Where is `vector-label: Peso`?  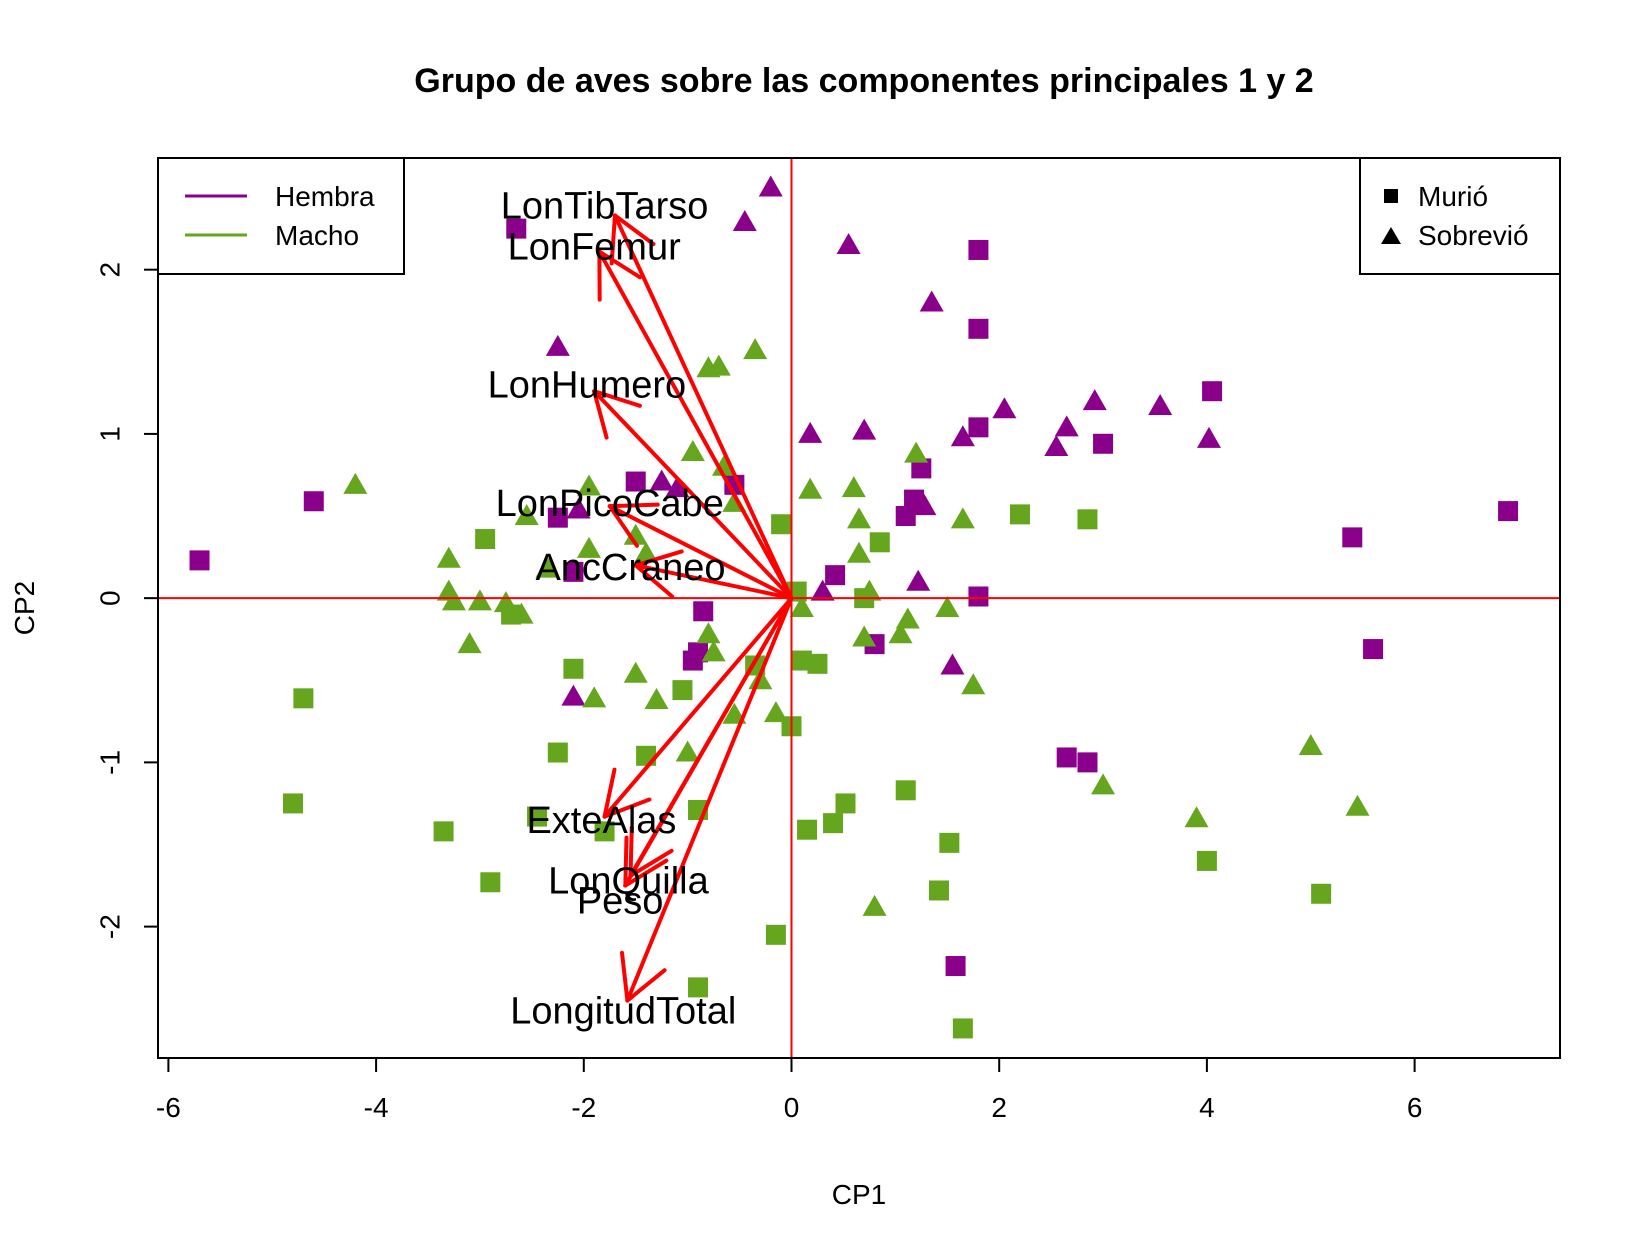 vector-label: Peso is located at coordinates (620, 901).